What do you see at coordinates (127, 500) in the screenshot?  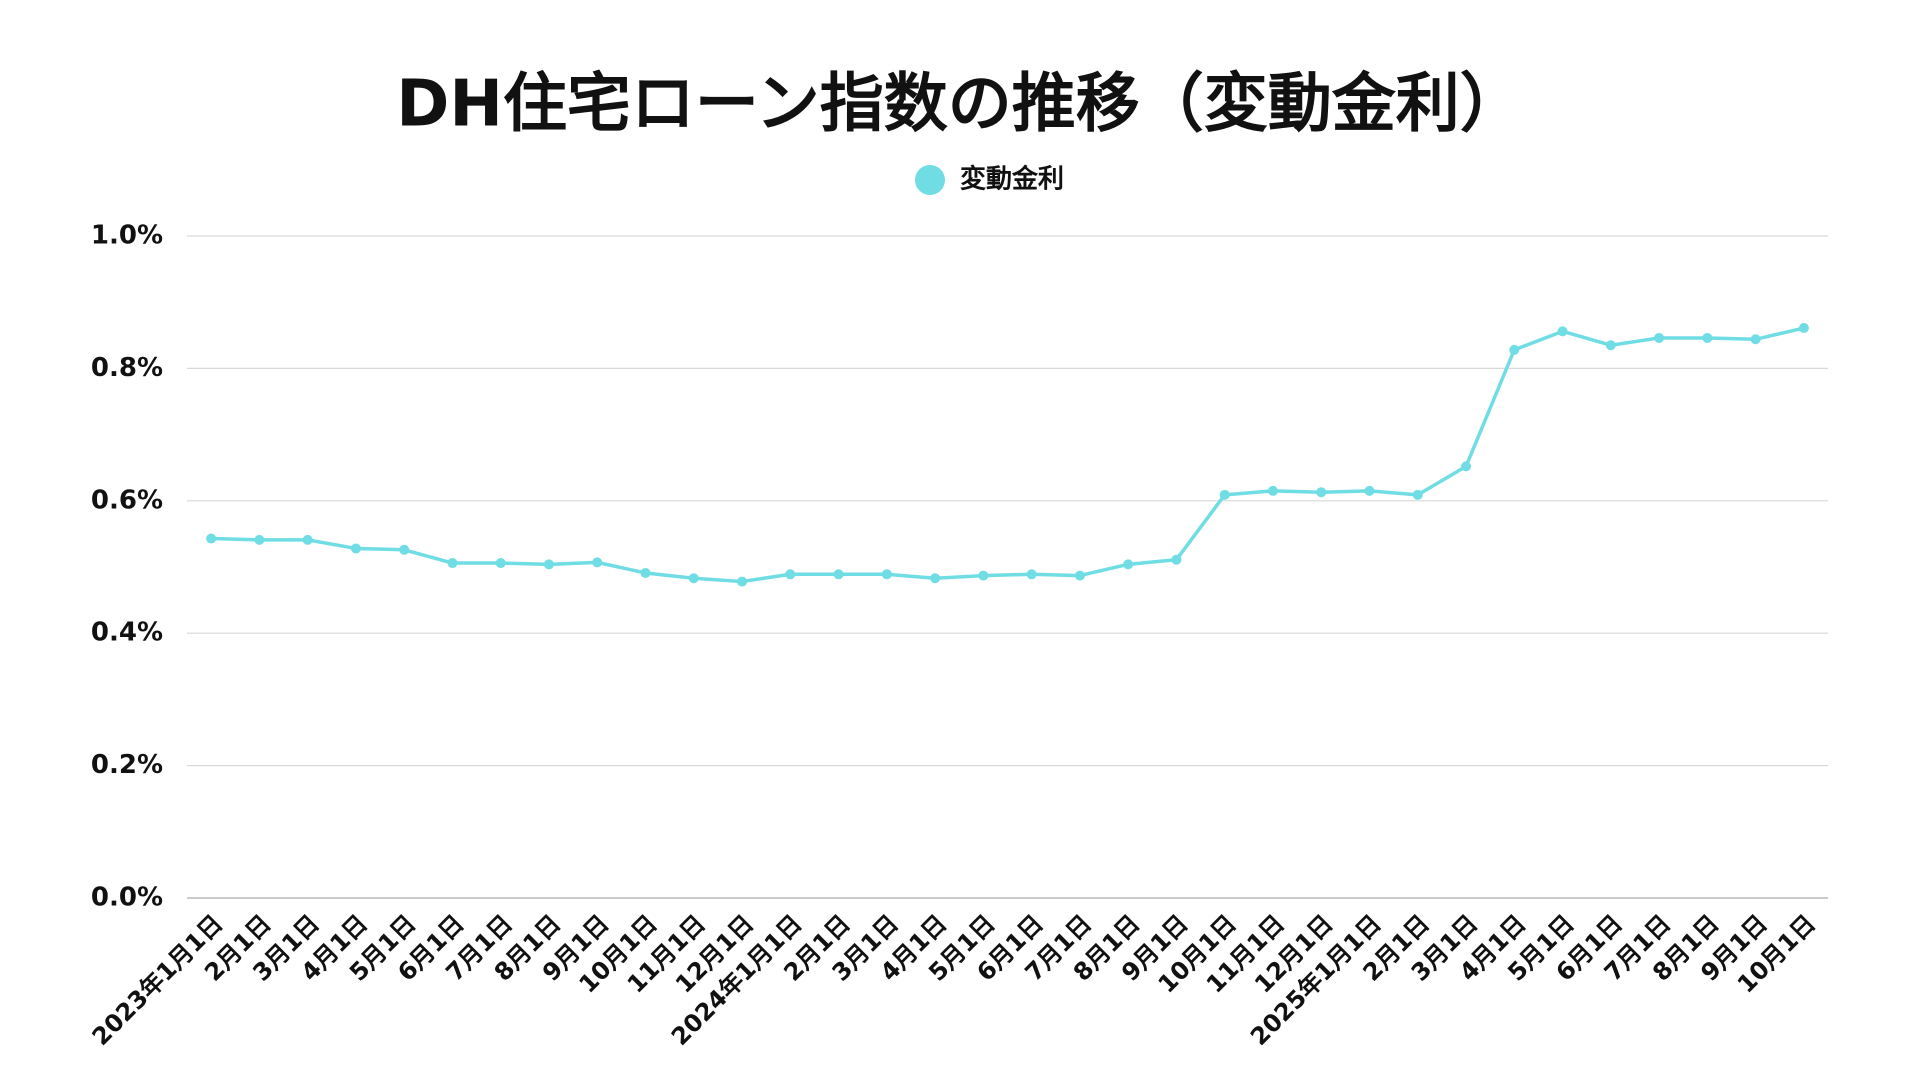 I see `y-tick-label: 0.6%` at bounding box center [127, 500].